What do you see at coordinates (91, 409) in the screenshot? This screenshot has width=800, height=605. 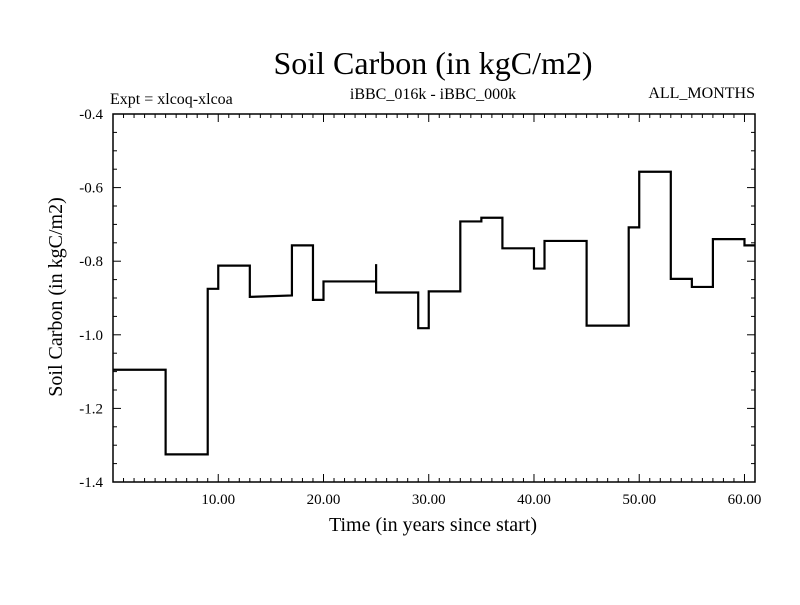 I see `y-tick-label: -1.2` at bounding box center [91, 409].